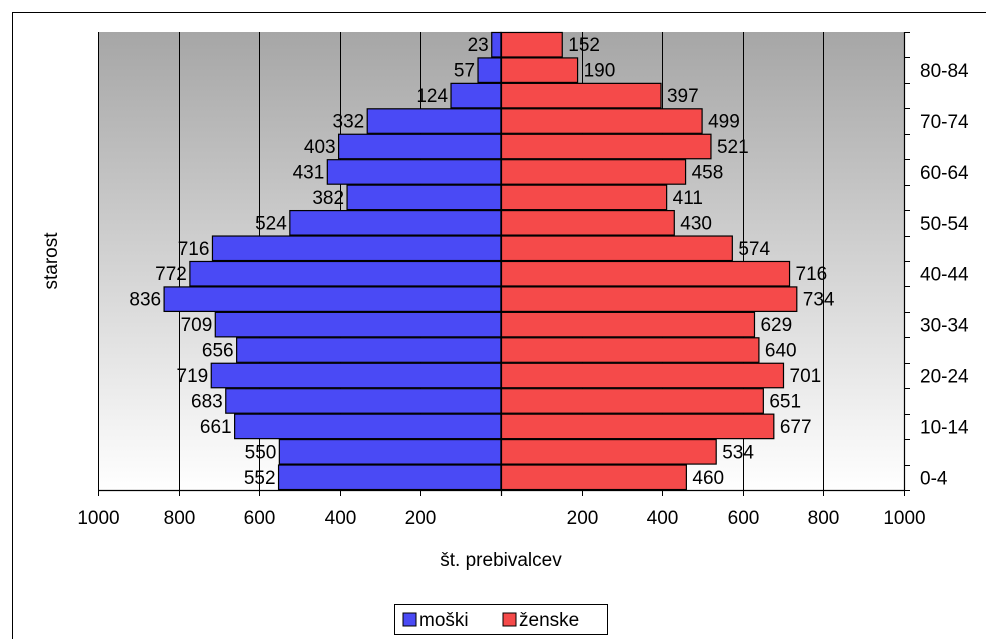 Image resolution: width=986 pixels, height=644 pixels. I want to click on data-label: 629, so click(776, 325).